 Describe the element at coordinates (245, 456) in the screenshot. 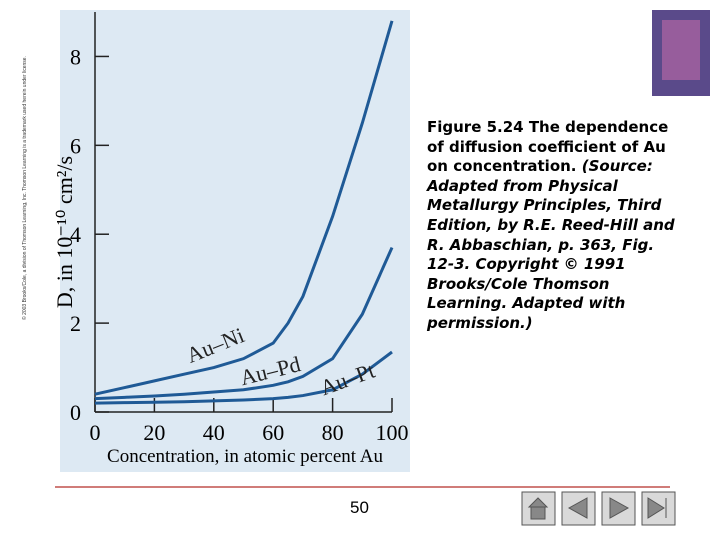

I see `x-axis-label: Concentration, in atomic percent Au` at that location.